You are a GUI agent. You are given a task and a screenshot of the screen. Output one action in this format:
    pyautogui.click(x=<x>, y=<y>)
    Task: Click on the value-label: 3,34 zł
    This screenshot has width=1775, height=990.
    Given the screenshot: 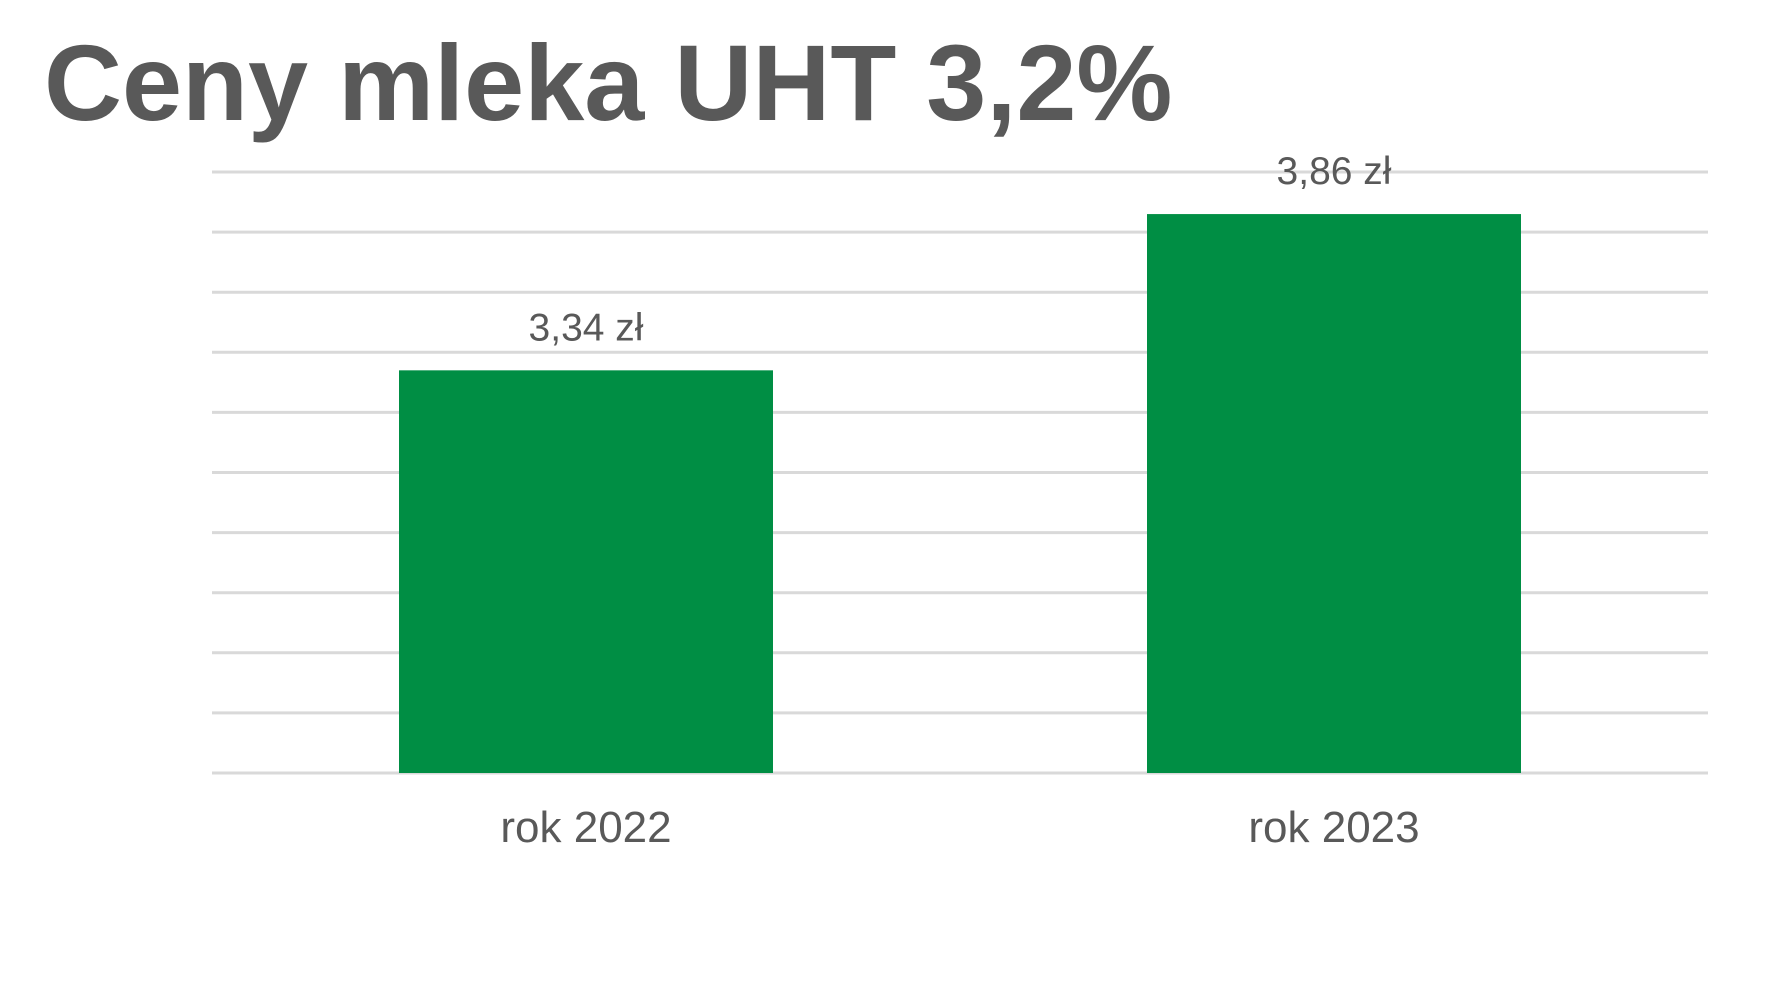 What is the action you would take?
    pyautogui.click(x=586, y=327)
    